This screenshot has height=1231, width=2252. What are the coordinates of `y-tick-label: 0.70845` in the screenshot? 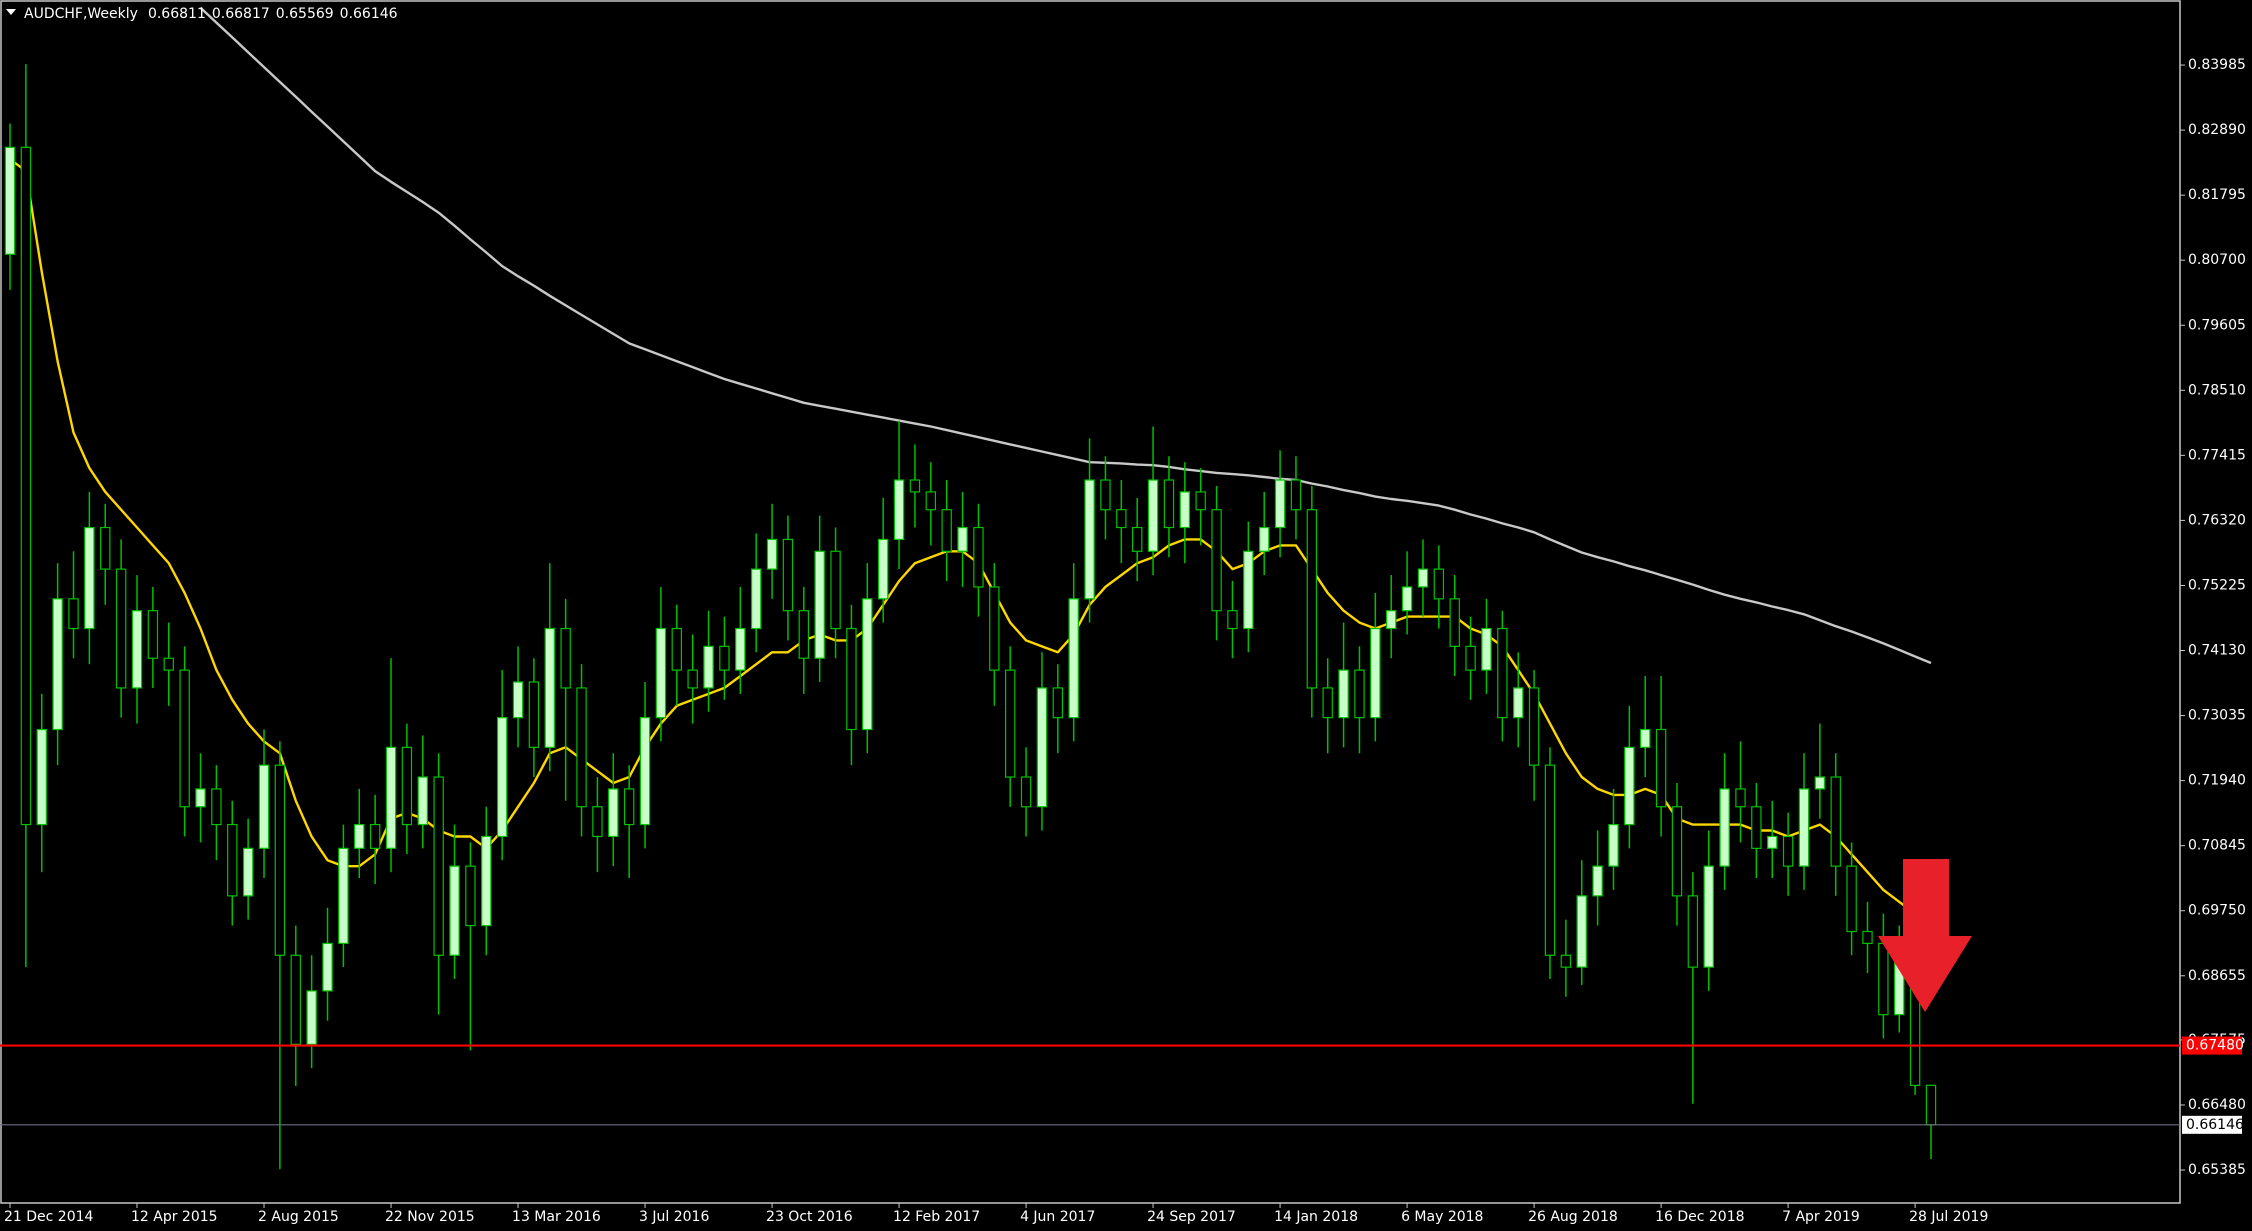 It's located at (2217, 846).